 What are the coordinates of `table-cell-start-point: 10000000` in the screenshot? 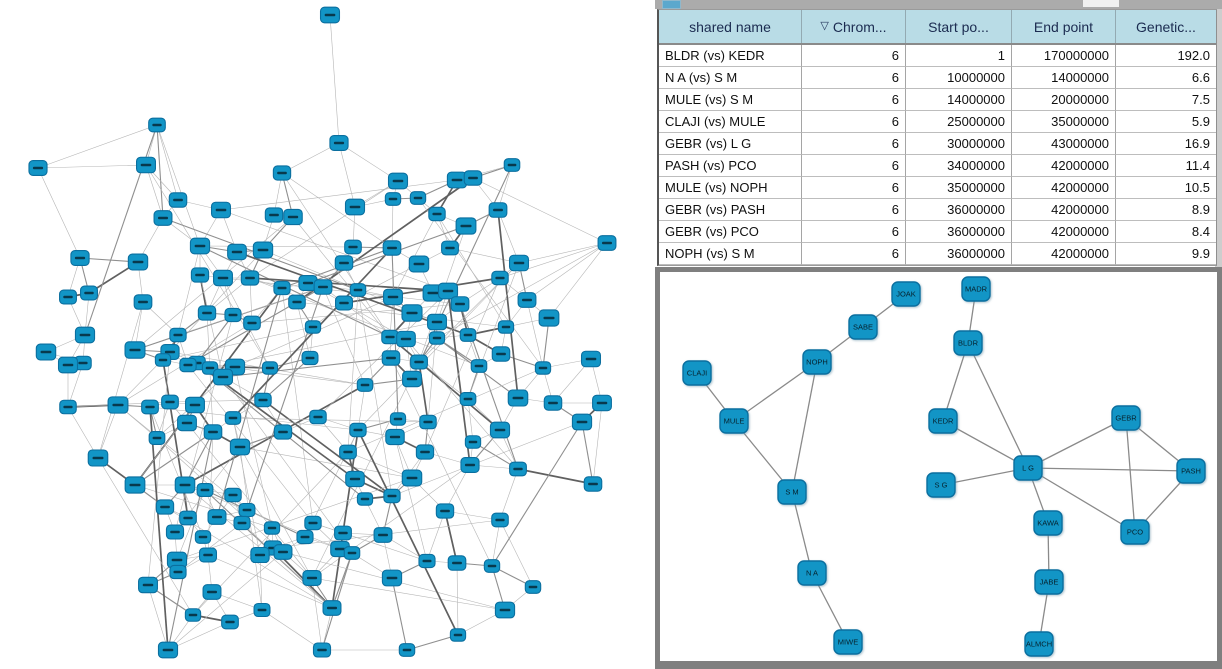 It's located at (959, 78).